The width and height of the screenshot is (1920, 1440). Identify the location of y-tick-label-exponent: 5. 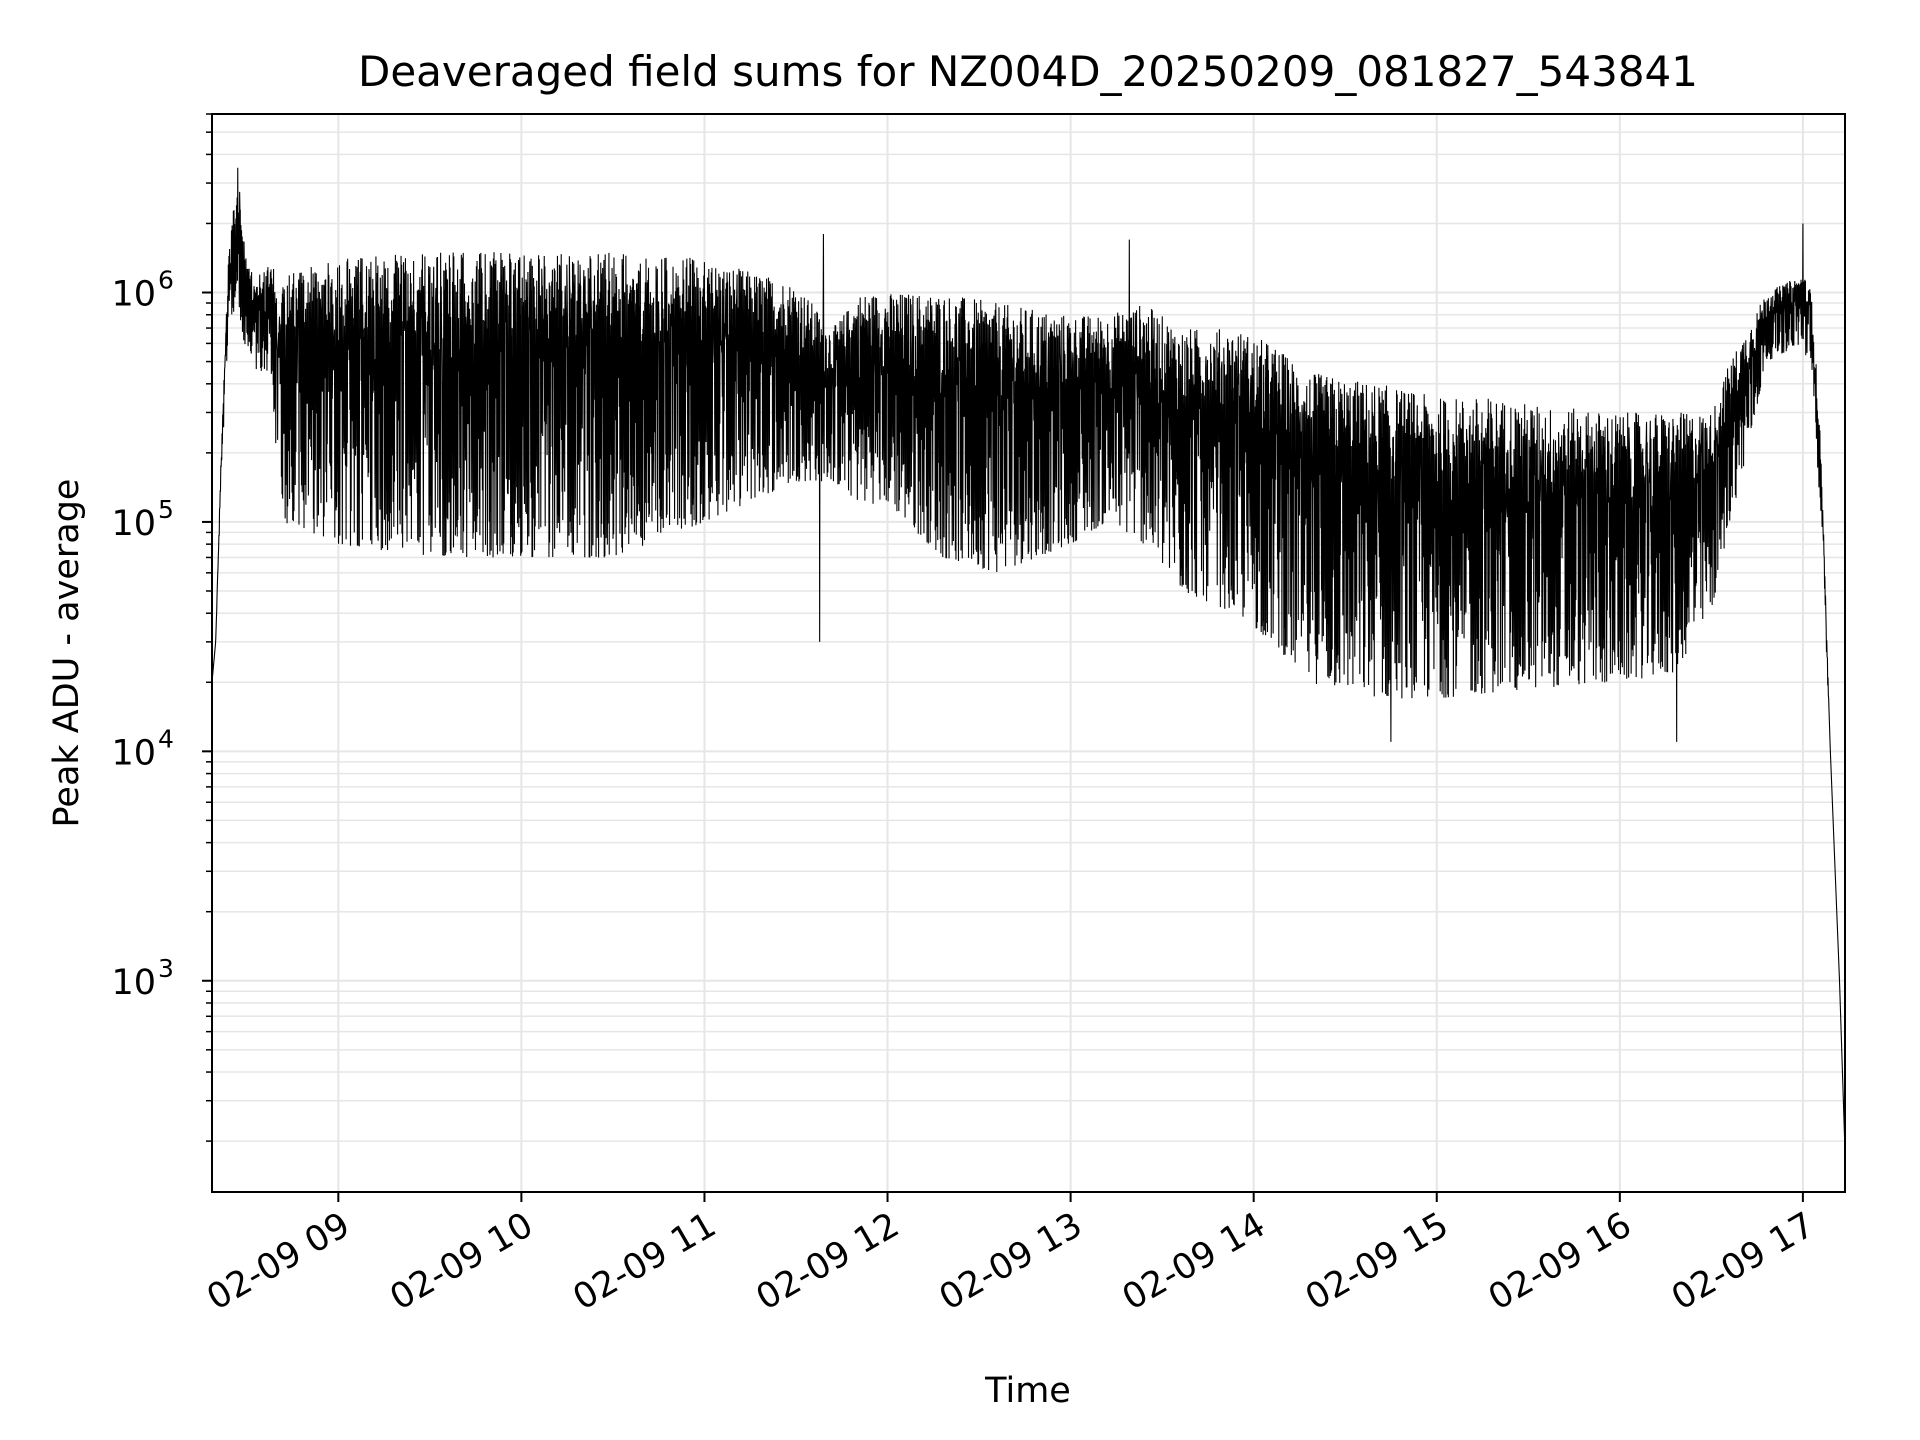
(166, 509).